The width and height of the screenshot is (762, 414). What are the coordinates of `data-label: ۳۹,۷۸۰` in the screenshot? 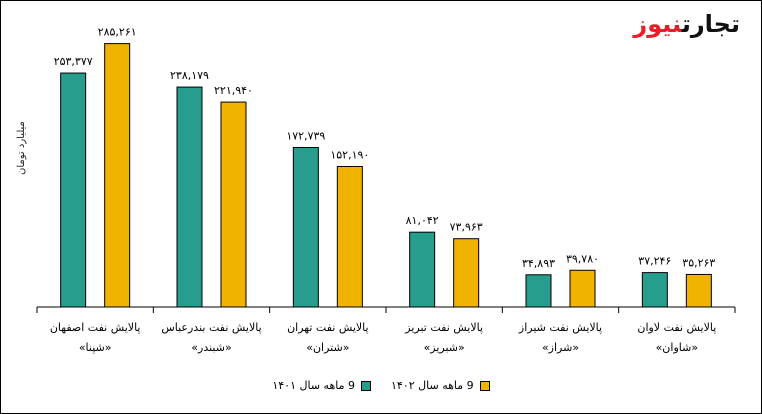 It's located at (582, 258).